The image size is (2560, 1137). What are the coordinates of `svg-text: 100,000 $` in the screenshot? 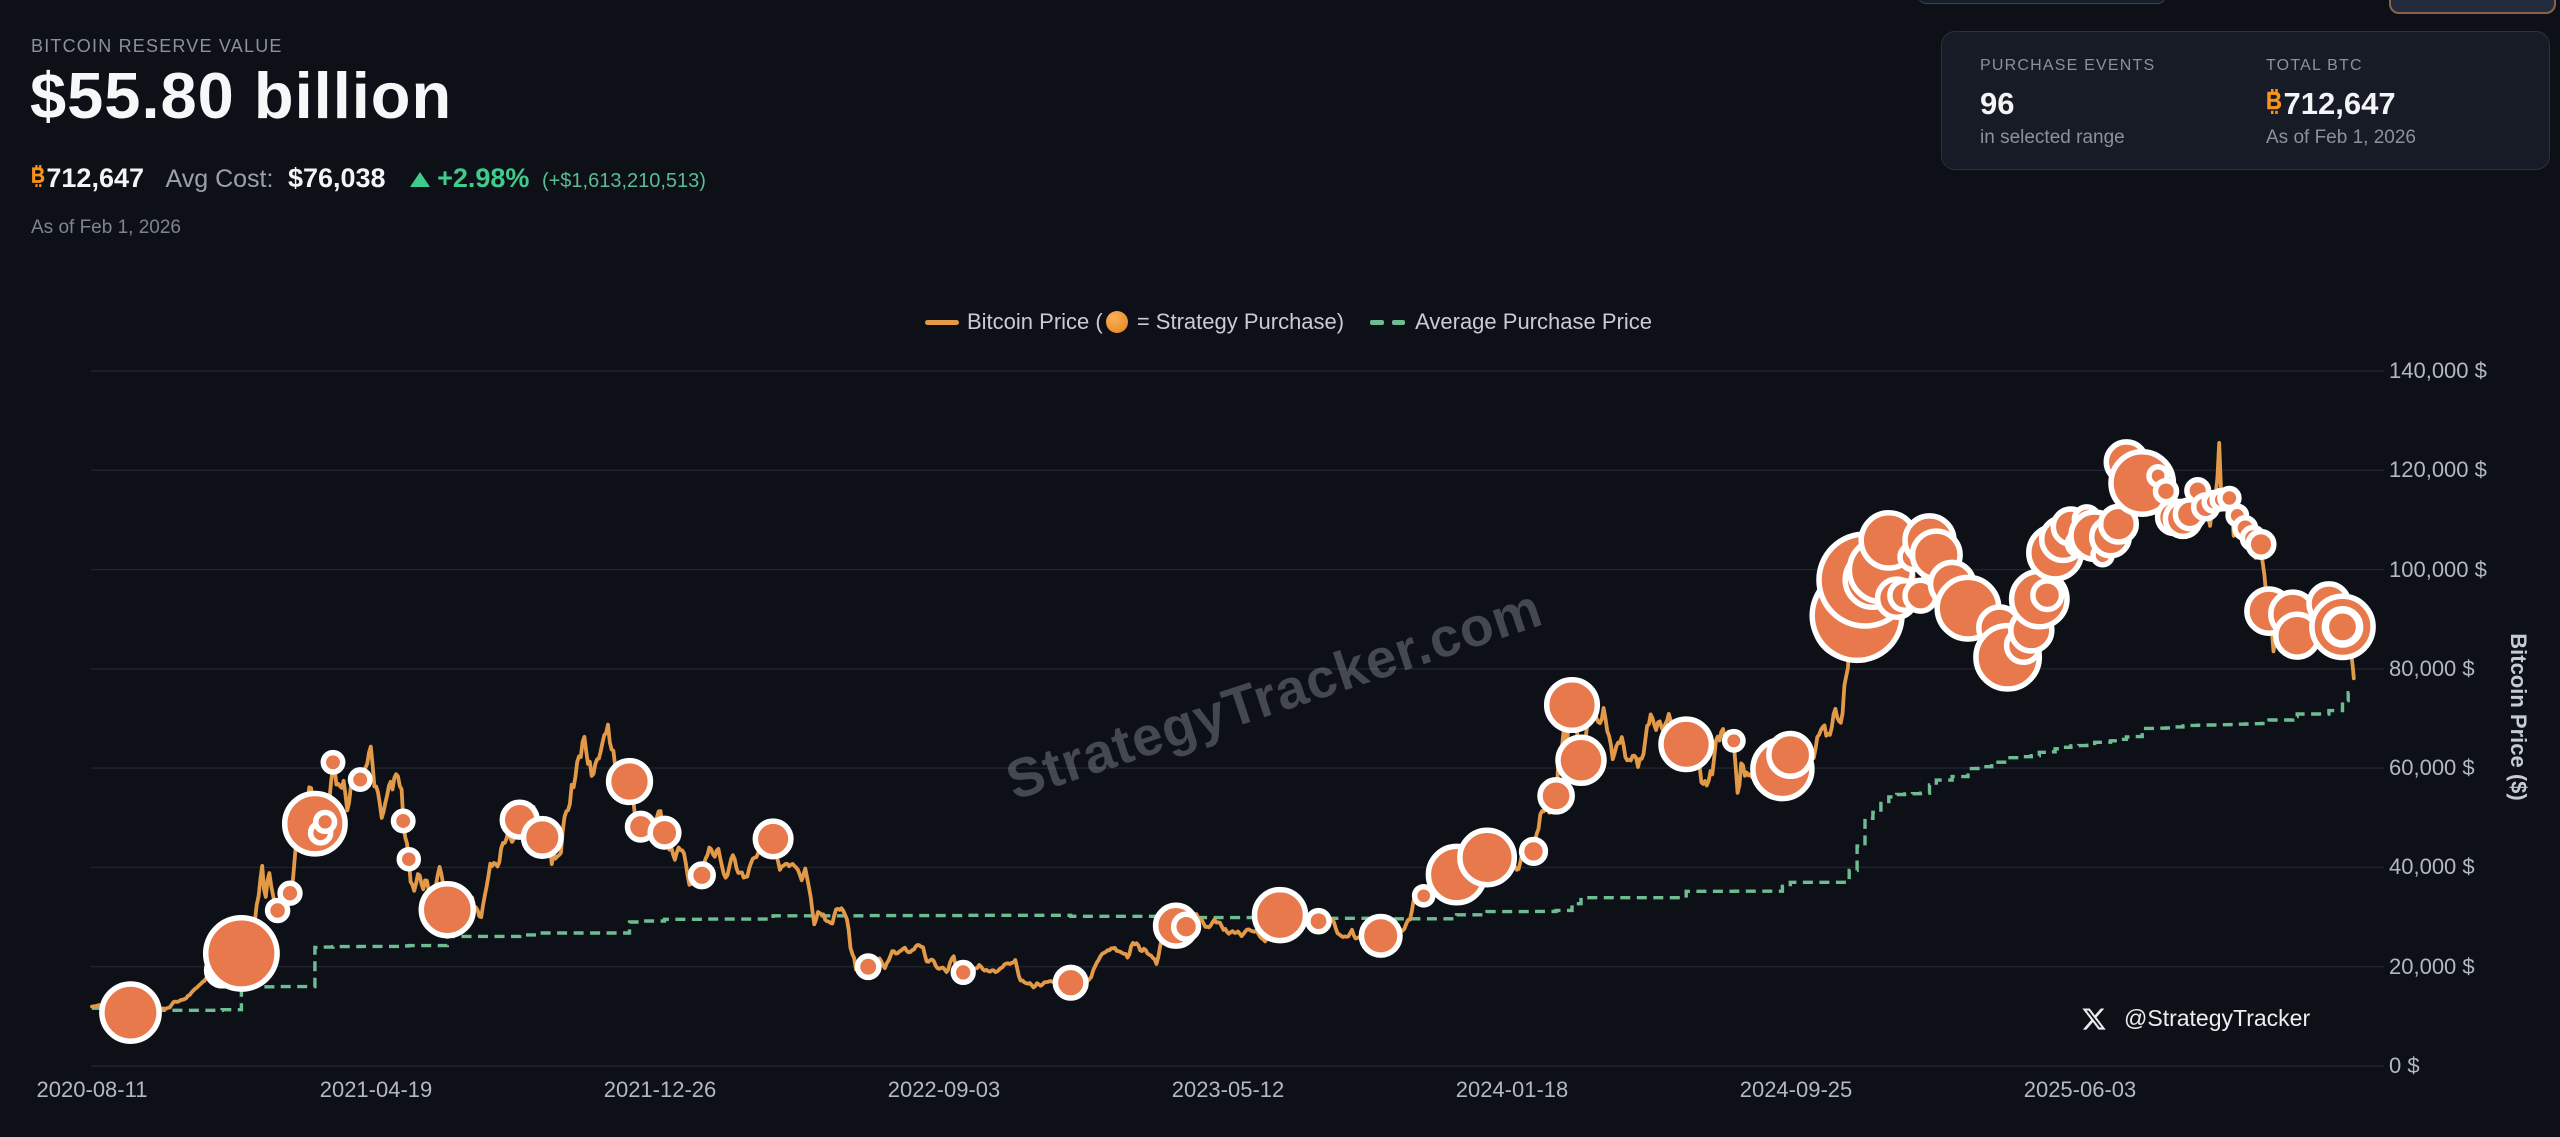 It's located at (2438, 569).